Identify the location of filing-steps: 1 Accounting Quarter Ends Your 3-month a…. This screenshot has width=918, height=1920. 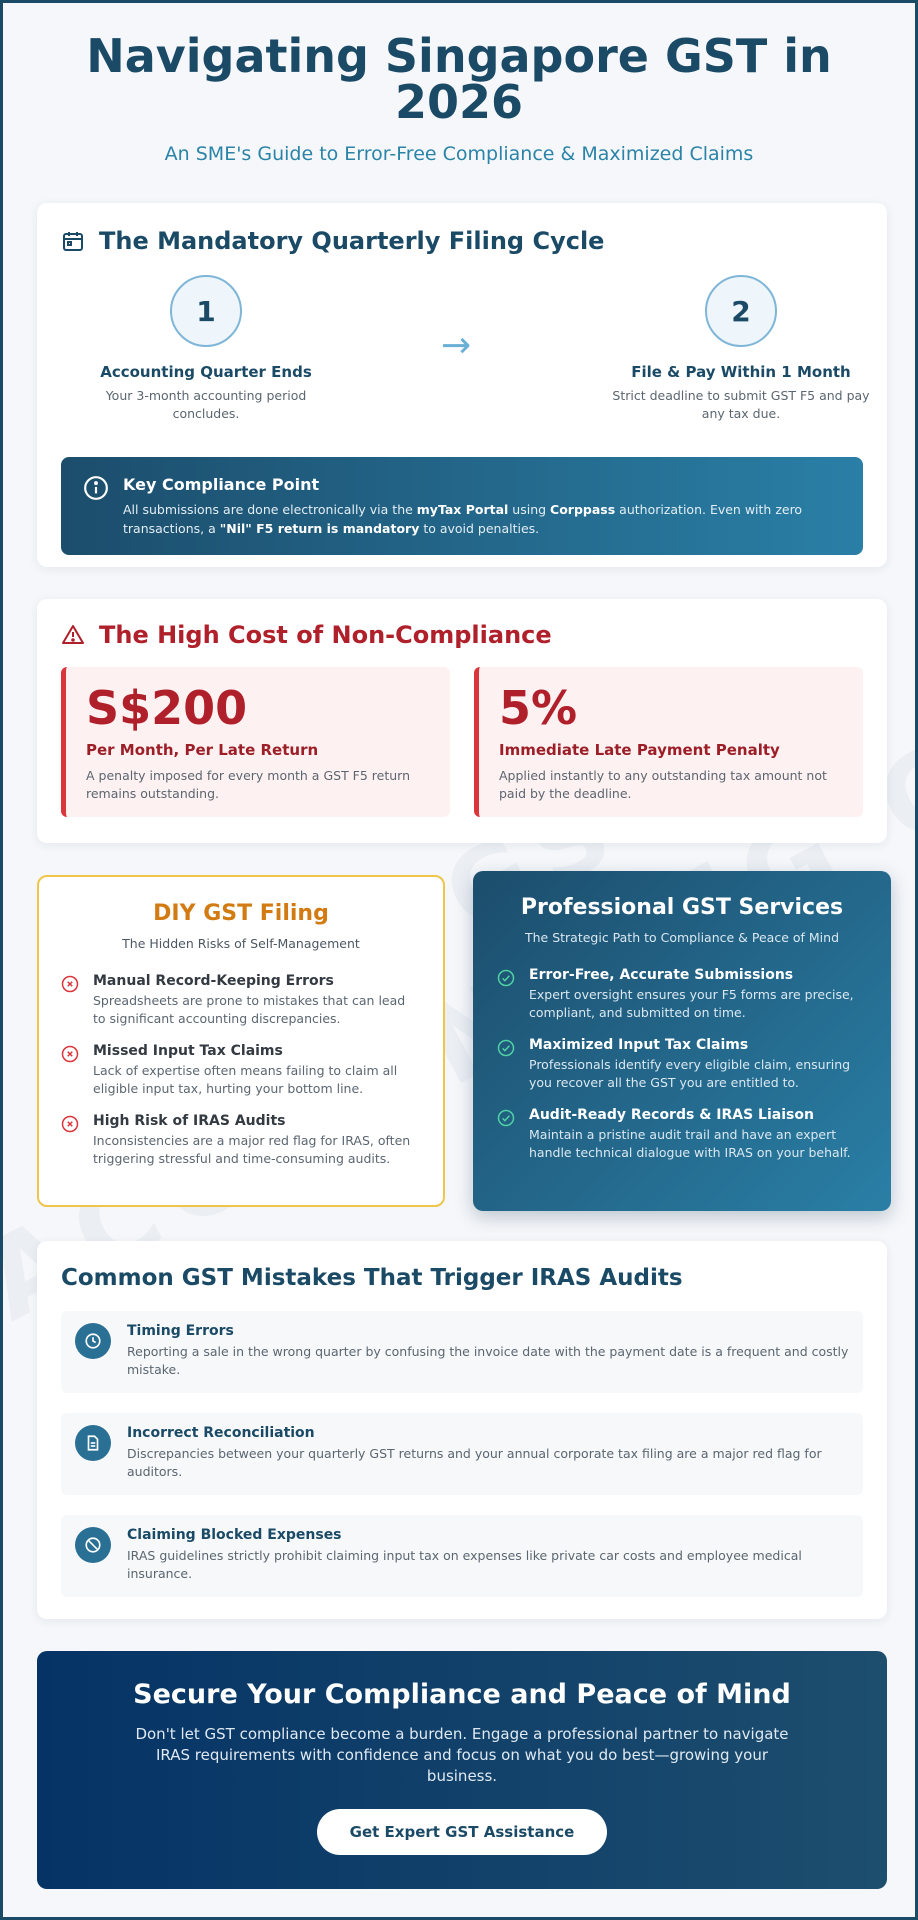
(465, 350).